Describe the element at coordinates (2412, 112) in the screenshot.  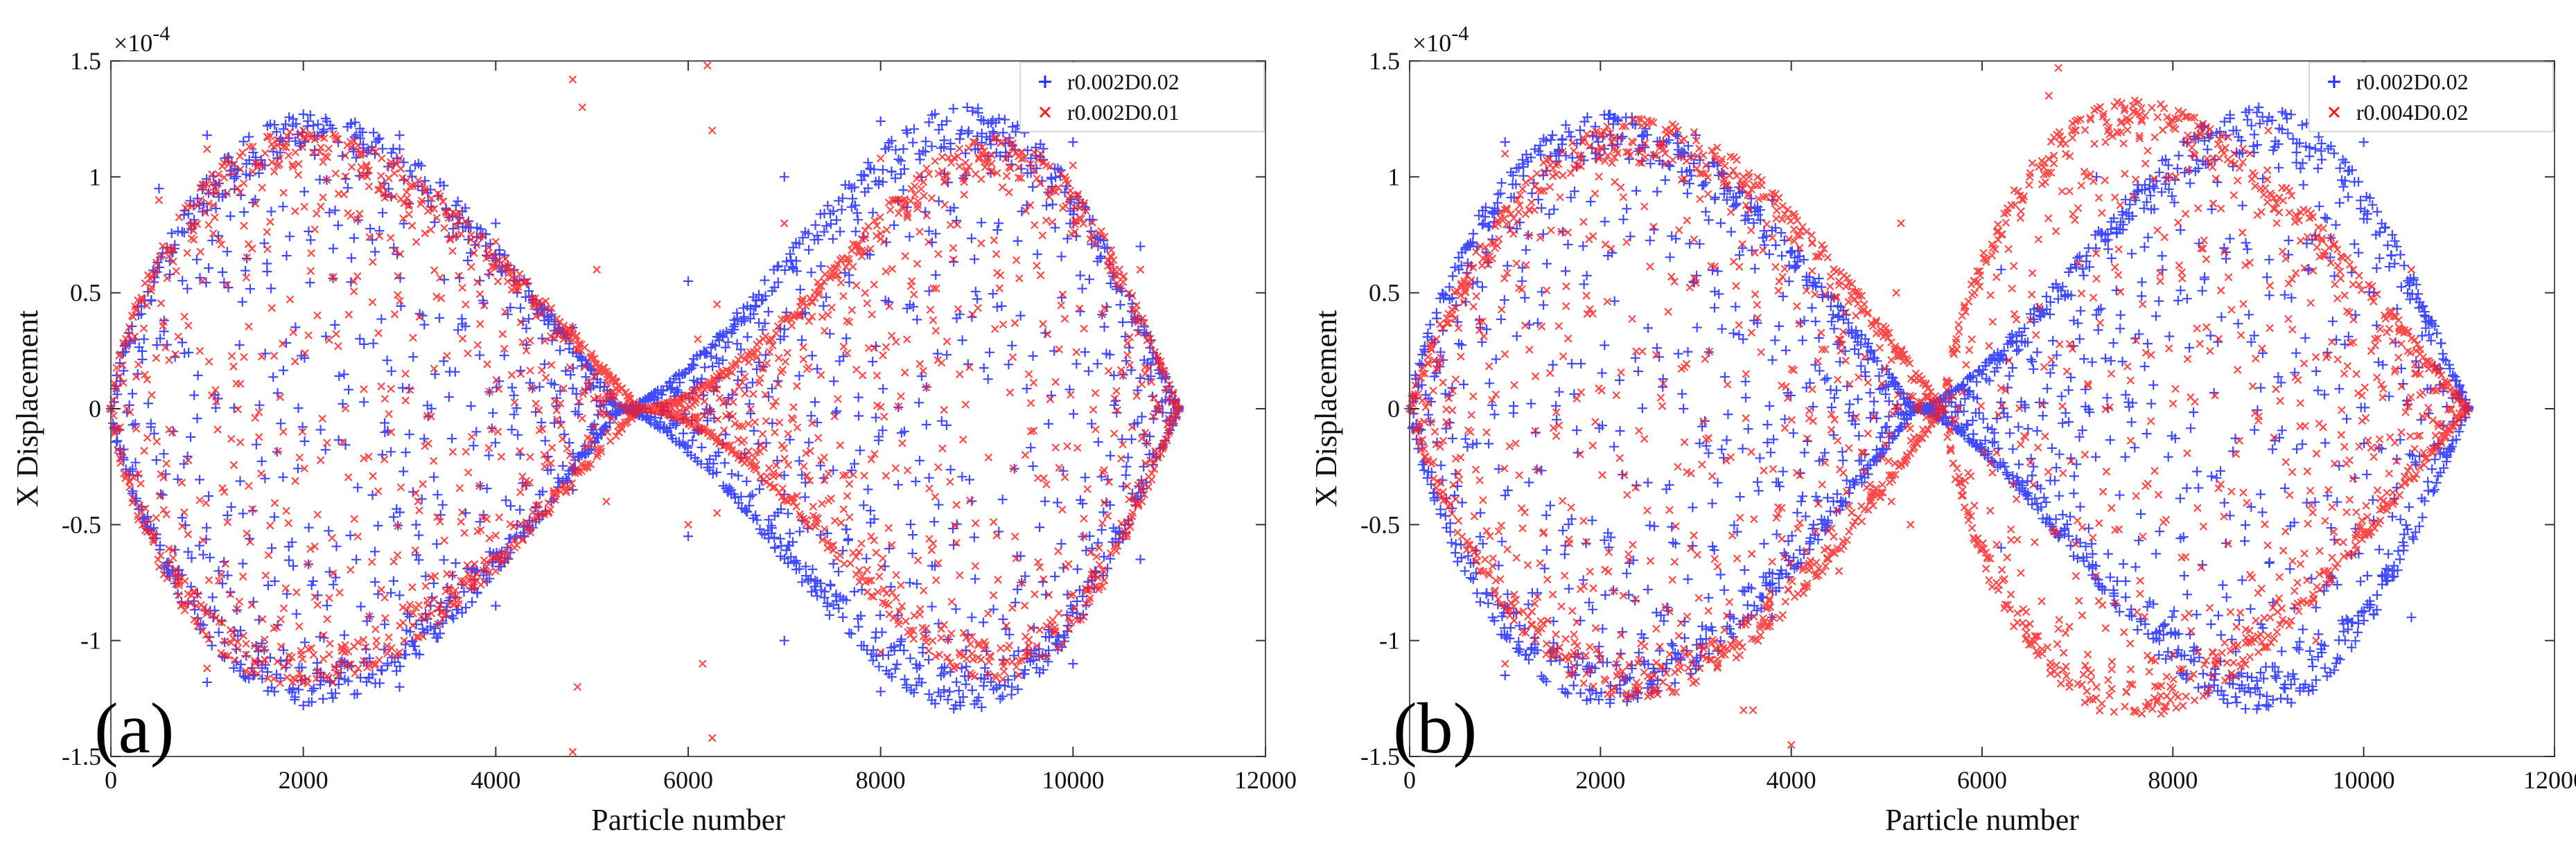
I see `legend-entry-2: r0.004D0.02` at that location.